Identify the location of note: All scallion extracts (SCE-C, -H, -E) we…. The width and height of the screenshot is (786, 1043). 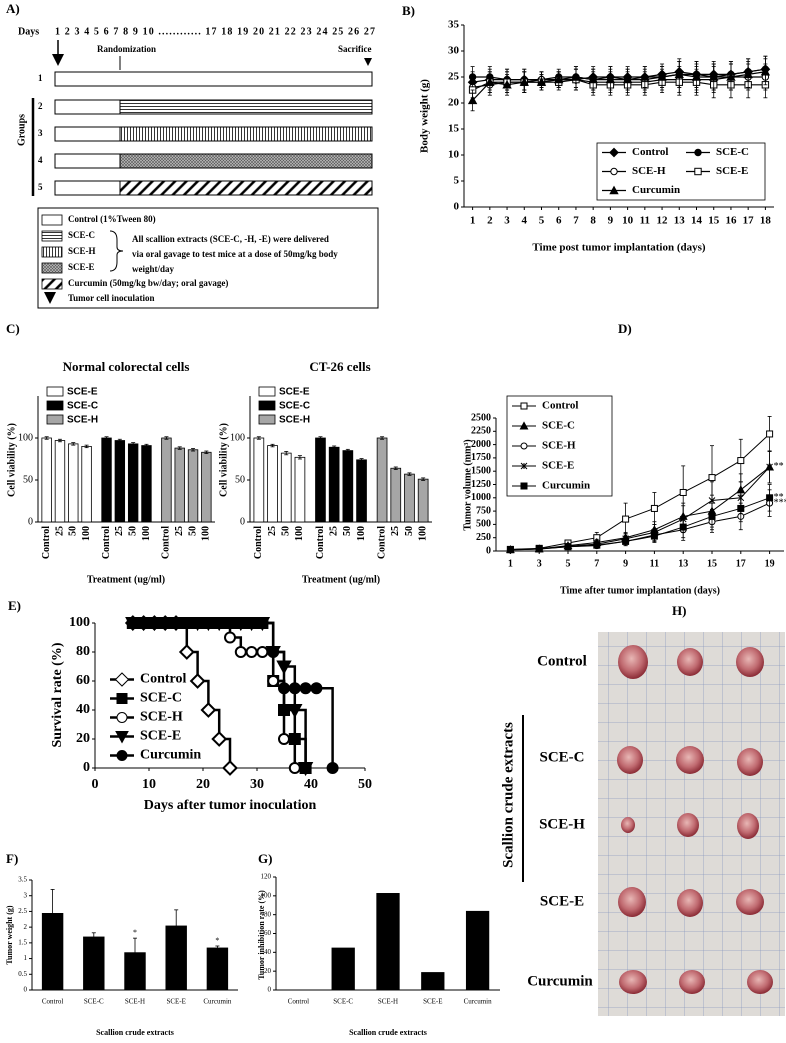
(230, 239).